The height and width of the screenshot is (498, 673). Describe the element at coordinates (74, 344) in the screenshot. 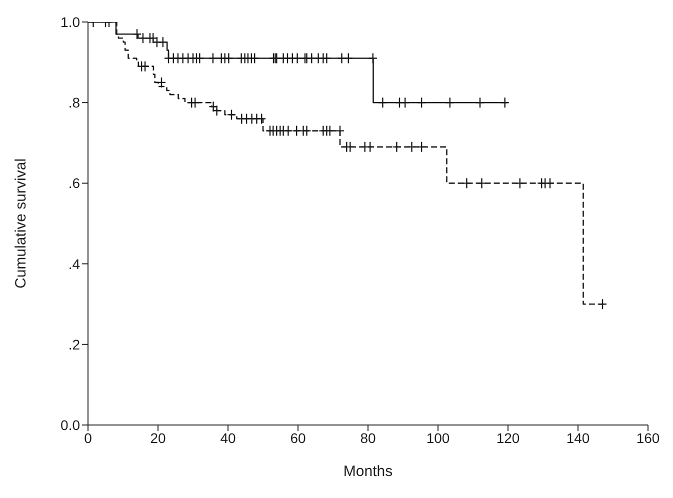

I see `y-tick-label: .2` at that location.